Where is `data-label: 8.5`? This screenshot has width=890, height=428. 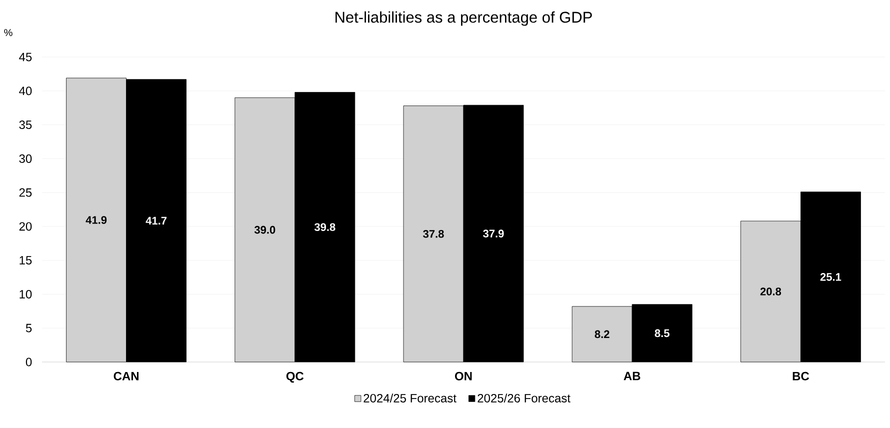
data-label: 8.5 is located at coordinates (662, 333).